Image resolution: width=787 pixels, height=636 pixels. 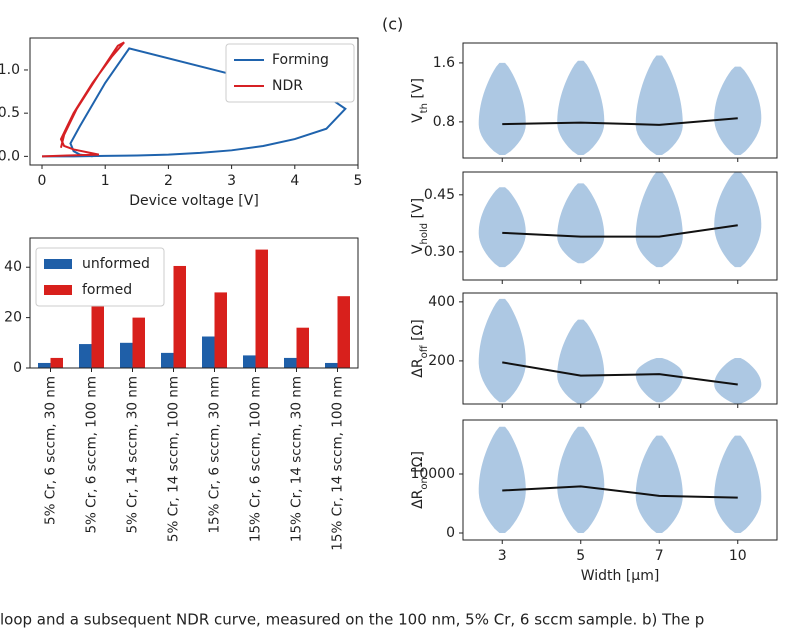 What do you see at coordinates (51, 450) in the screenshot?
I see `x-tick-label: 5% Cr, 6 sccm, 30 nm` at bounding box center [51, 450].